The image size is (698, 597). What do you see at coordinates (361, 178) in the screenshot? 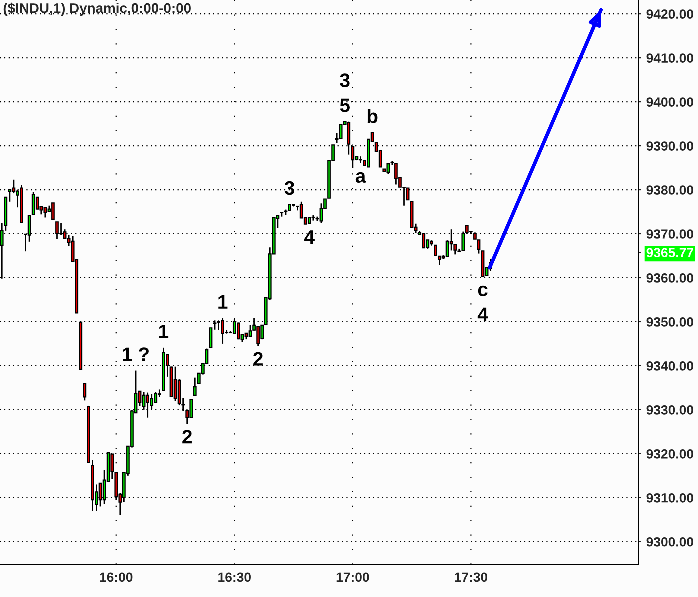
I see `annotation: a` at bounding box center [361, 178].